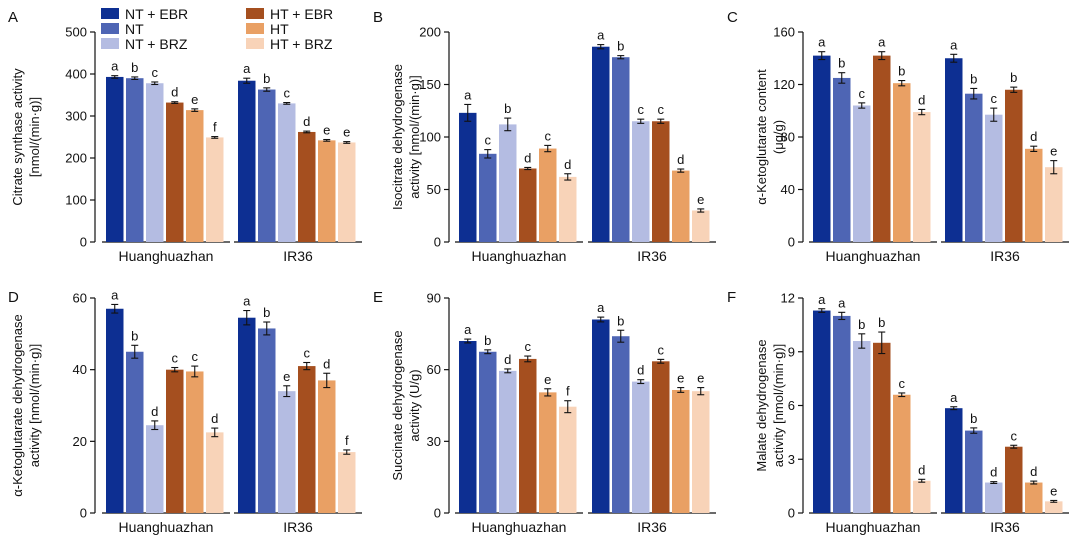 This screenshot has width=1082, height=542. Describe the element at coordinates (434, 441) in the screenshot. I see `y-tick-label: 30` at that location.